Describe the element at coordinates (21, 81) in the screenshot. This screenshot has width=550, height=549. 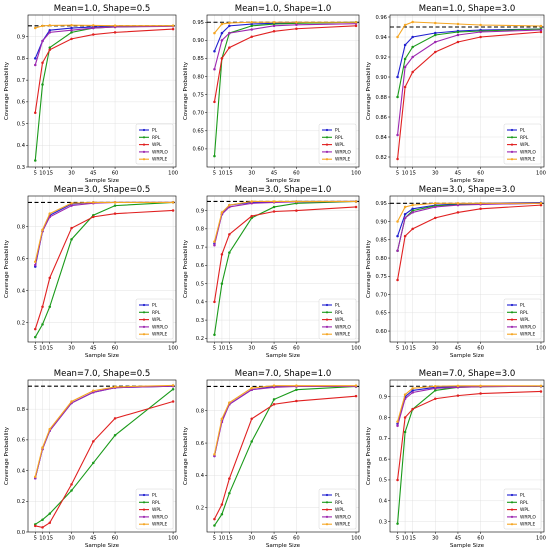
I see `y-tick-label: 0.7` at that location.